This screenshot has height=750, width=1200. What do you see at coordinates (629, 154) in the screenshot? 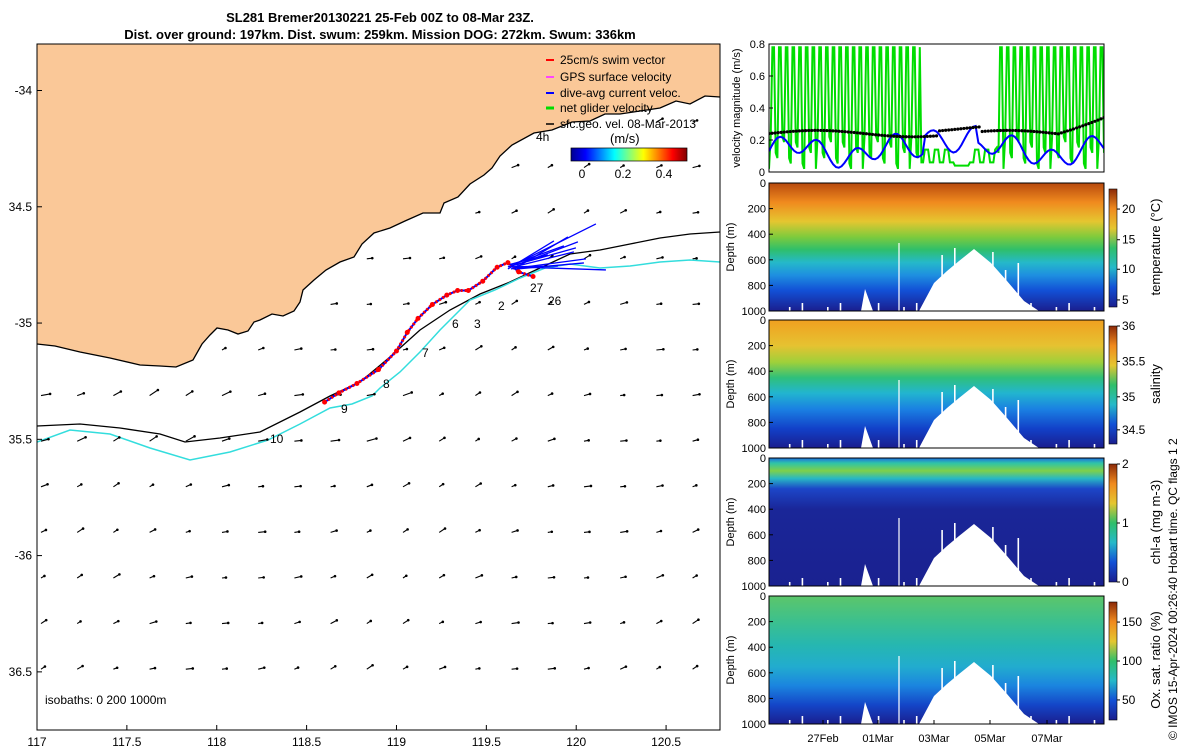
I see `speed-colorbar` at bounding box center [629, 154].